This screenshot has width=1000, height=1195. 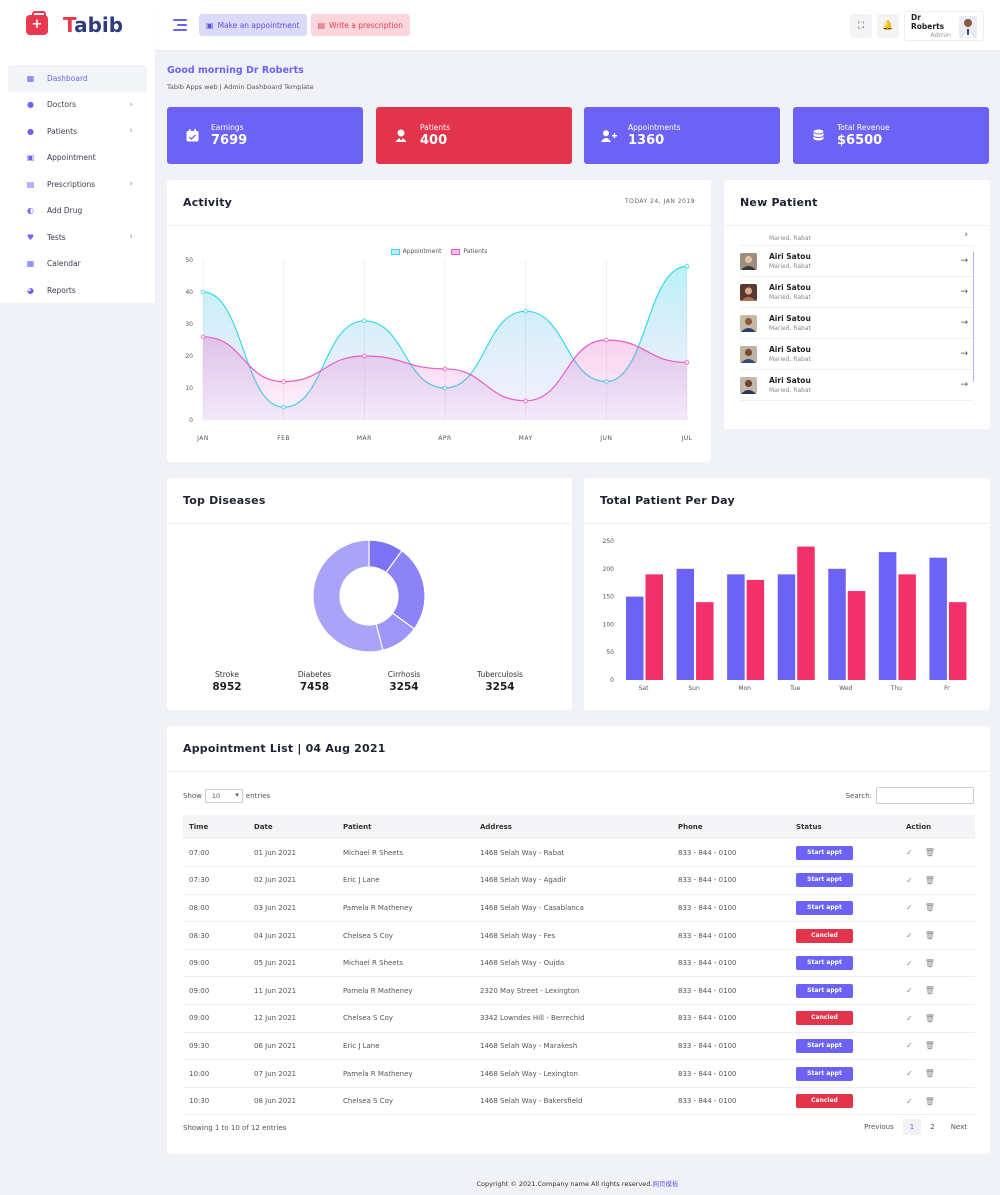 I want to click on grid-icon: ▦, so click(x=30, y=78).